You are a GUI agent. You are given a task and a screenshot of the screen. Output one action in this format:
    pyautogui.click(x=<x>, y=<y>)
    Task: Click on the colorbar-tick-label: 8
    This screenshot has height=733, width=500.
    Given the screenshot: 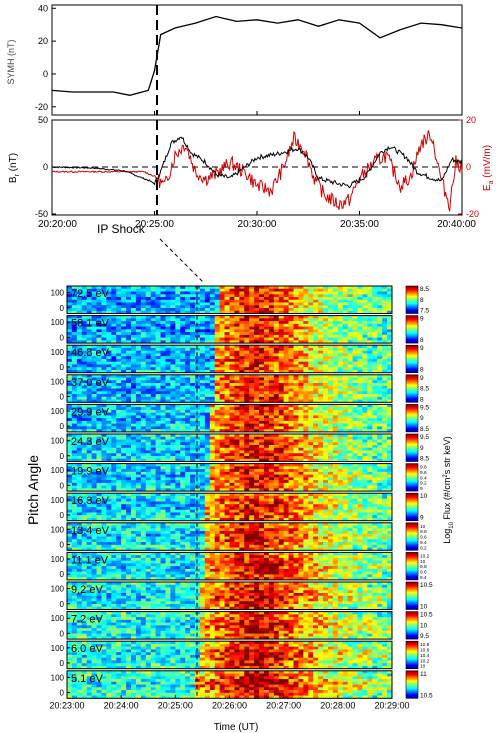 What is the action you would take?
    pyautogui.click(x=422, y=399)
    